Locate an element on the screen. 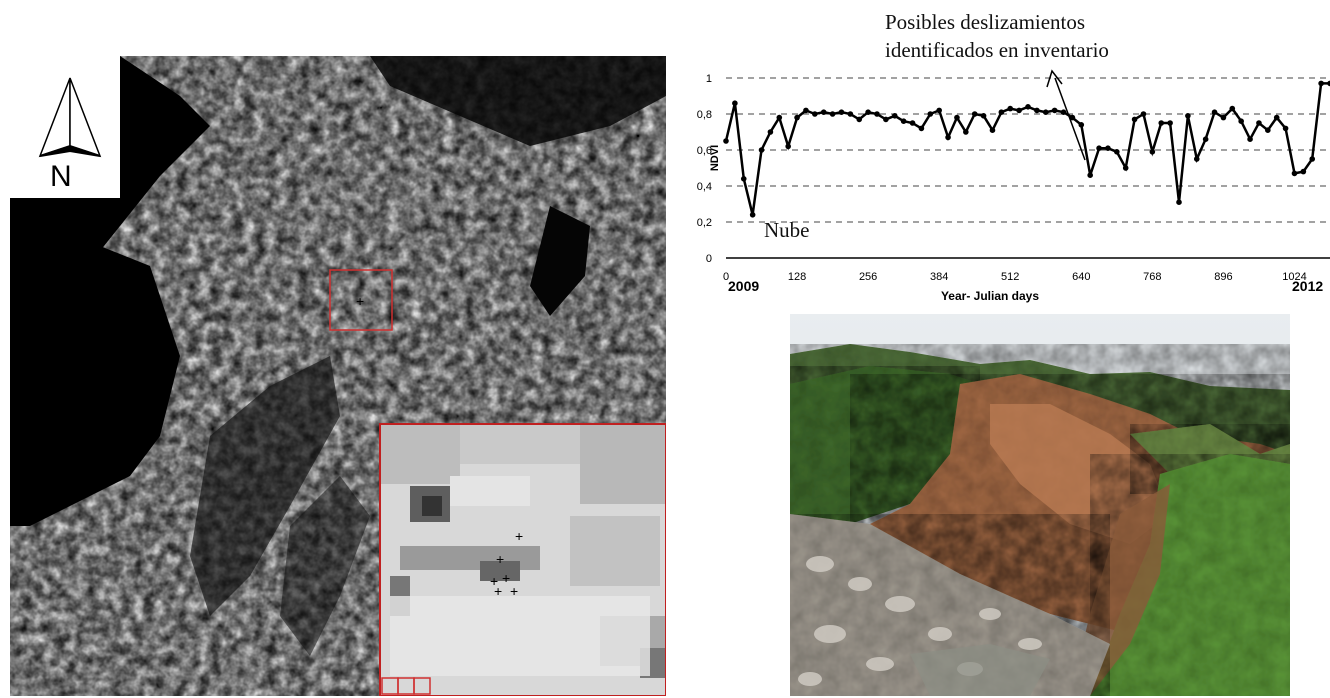  x-tick-label: 1024 is located at coordinates (1294, 277).